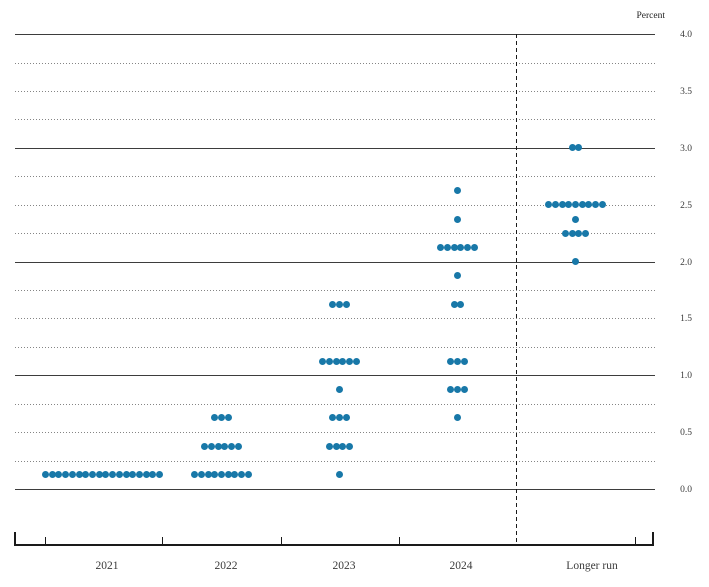  What do you see at coordinates (686, 206) in the screenshot?
I see `y-tick-label: 2.5` at bounding box center [686, 206].